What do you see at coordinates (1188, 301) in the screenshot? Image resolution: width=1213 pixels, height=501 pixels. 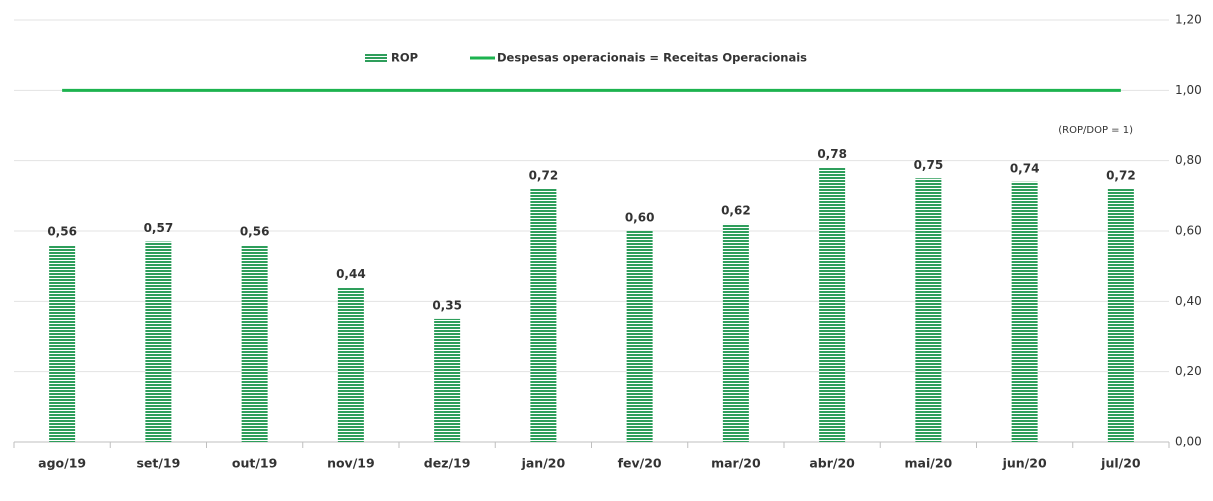 I see `y-tick-label: 0,40` at bounding box center [1188, 301].